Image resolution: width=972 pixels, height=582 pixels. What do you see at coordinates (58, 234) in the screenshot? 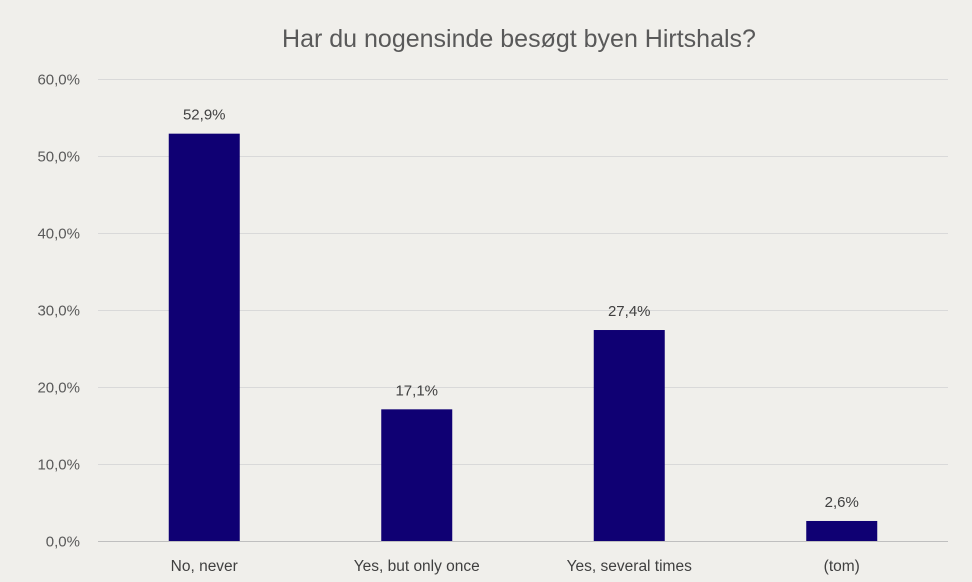
I see `y-tick-label: 40,0%` at bounding box center [58, 234].